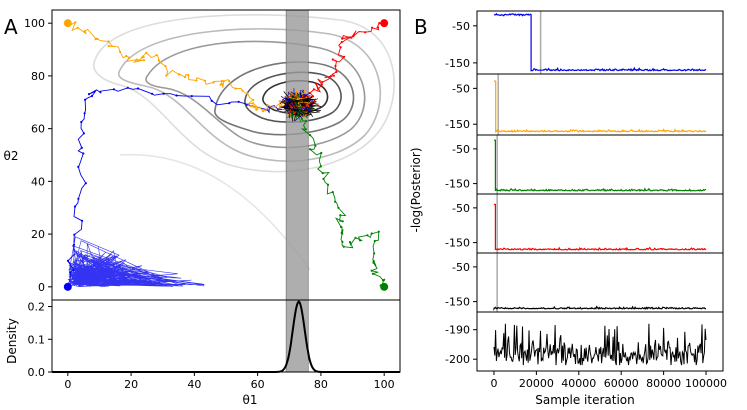 Image resolution: width=747 pixels, height=410 pixels. I want to click on x-tick-label: 80, so click(321, 384).